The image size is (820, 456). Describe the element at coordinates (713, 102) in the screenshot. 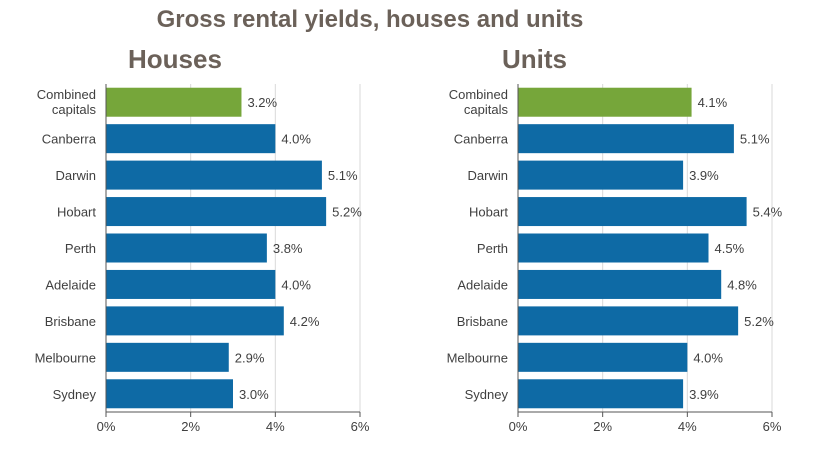

I see `units-data-label: 4.1%` at that location.